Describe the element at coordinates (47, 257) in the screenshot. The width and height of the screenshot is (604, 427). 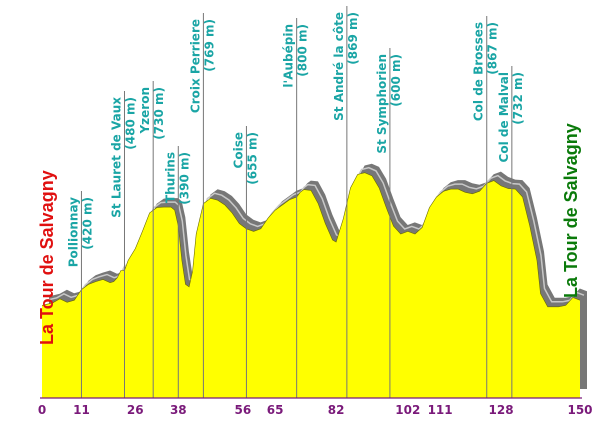
I see `start-label: La Tour de Salvagny` at that location.